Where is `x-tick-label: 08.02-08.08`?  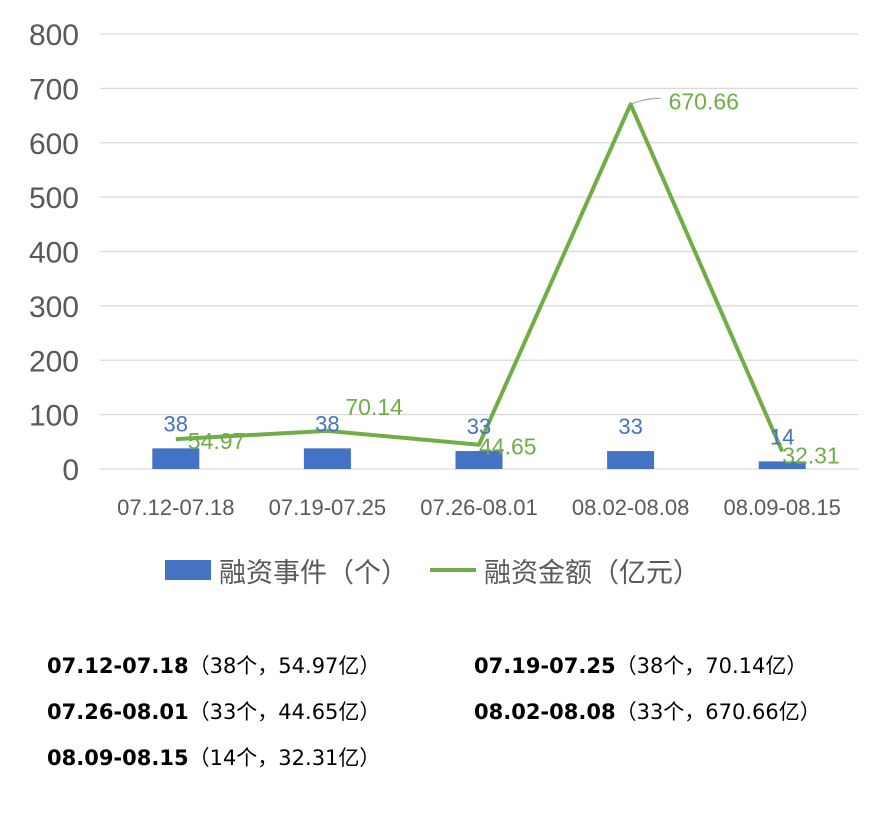
x-tick-label: 08.02-08.08 is located at coordinates (630, 507).